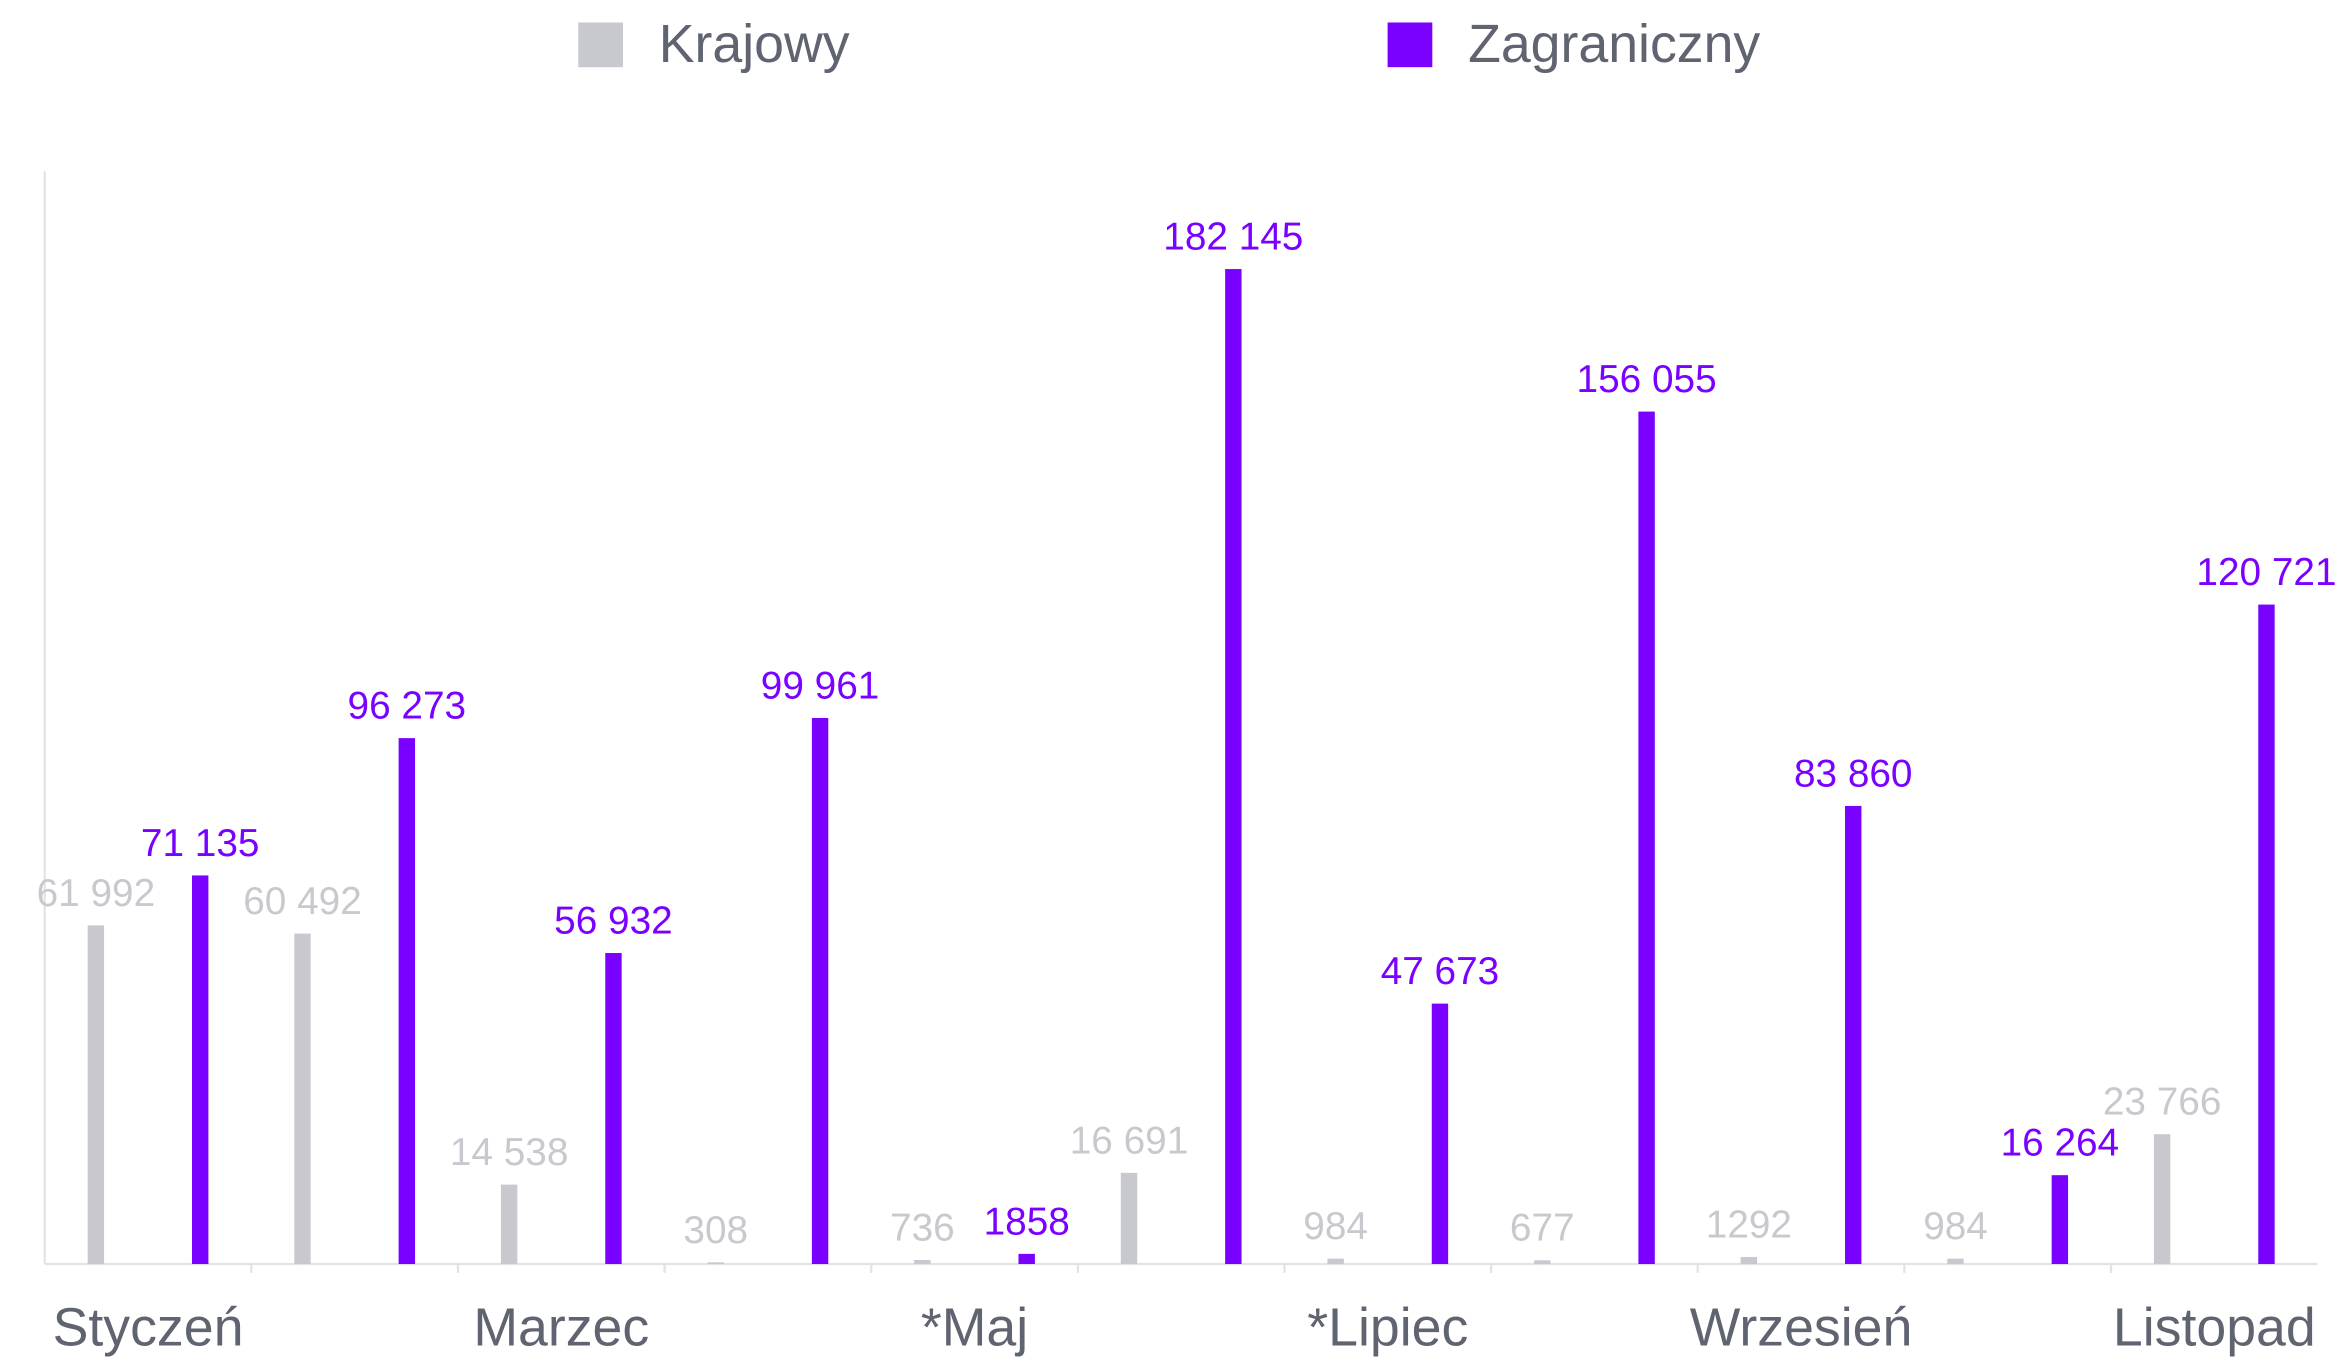 This screenshot has height=1364, width=2337. Describe the element at coordinates (613, 920) in the screenshot. I see `value-label: 56 932` at that location.